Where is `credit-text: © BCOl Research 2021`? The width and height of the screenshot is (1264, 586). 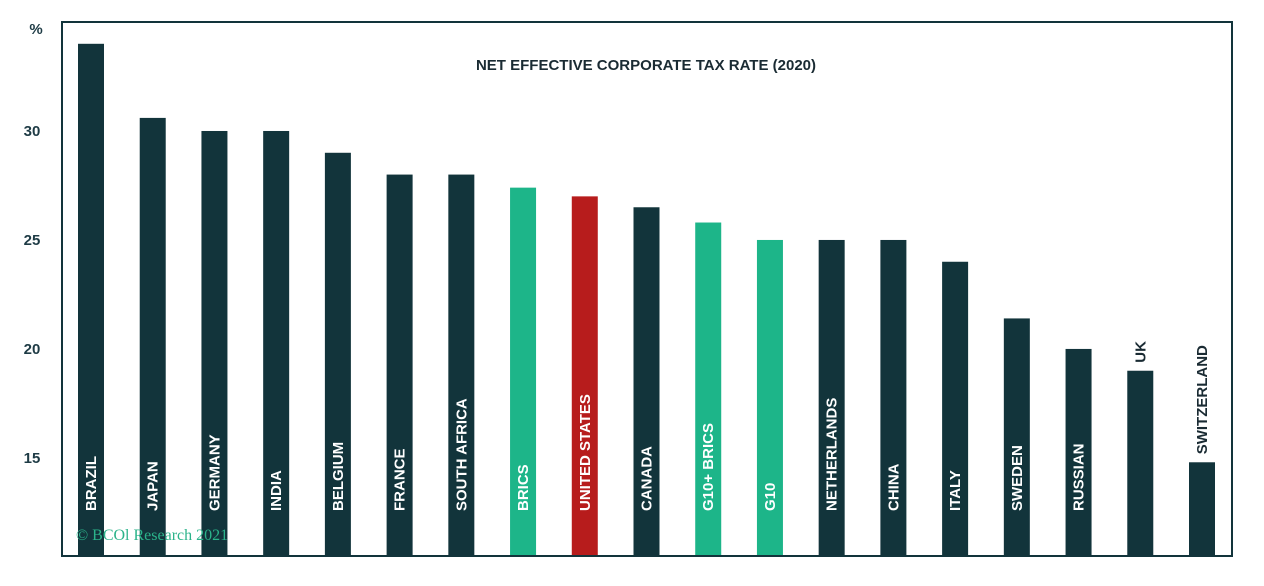 credit-text: © BCOl Research 2021 is located at coordinates (152, 535).